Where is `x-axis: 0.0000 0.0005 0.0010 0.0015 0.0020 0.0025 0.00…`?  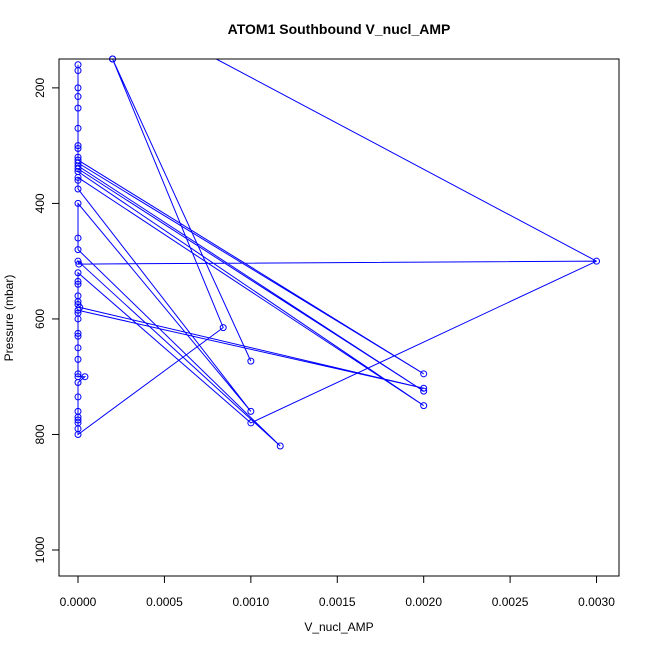
x-axis: 0.0000 0.0005 0.0010 0.0015 0.0020 0.0025 0.00… is located at coordinates (337, 592).